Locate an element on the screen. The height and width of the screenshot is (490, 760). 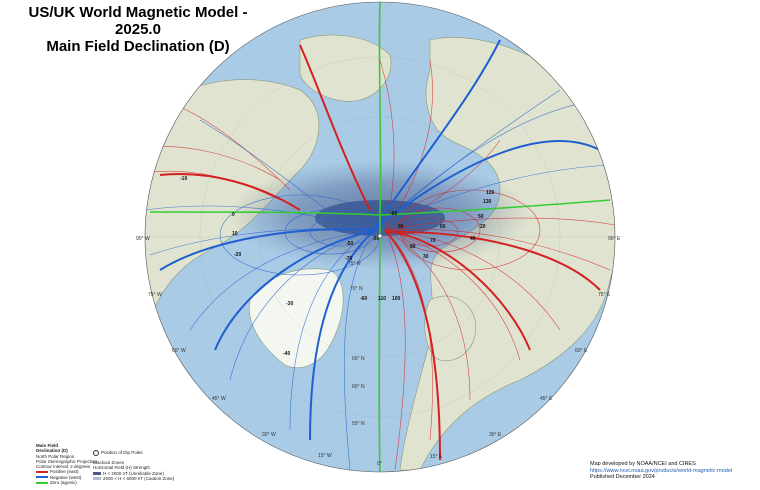
legend-region: North Polar Region is located at coordinates (55, 456).